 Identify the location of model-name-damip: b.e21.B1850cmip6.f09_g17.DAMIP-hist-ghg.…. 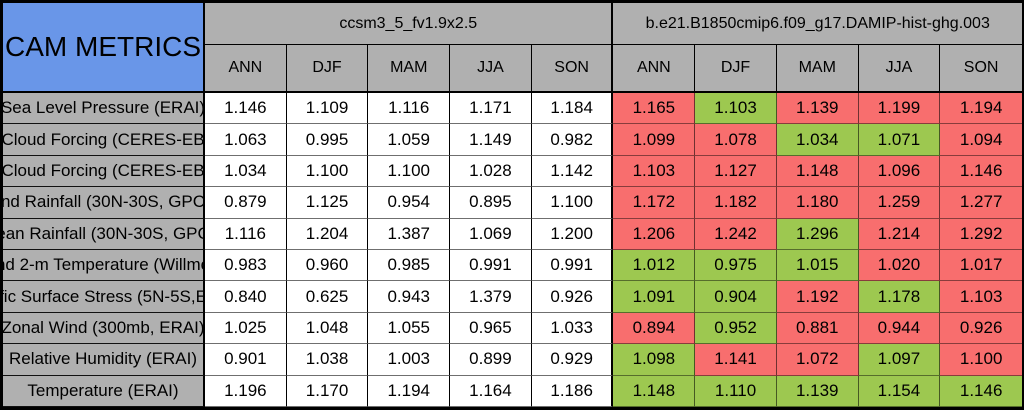
(817, 24).